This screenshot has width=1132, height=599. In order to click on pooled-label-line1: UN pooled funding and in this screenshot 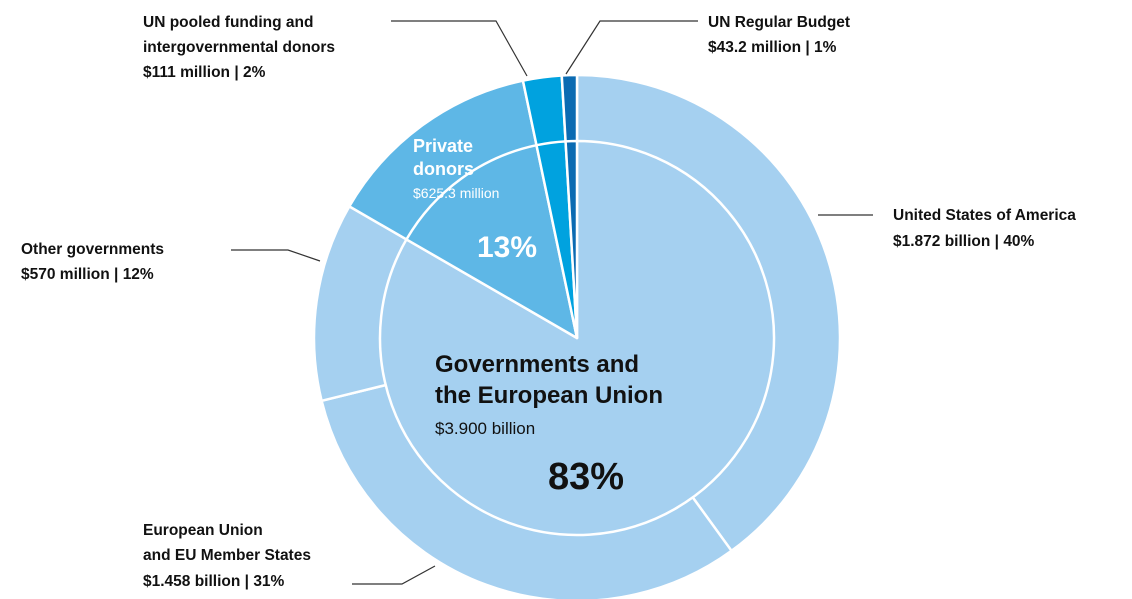, I will do `click(228, 22)`.